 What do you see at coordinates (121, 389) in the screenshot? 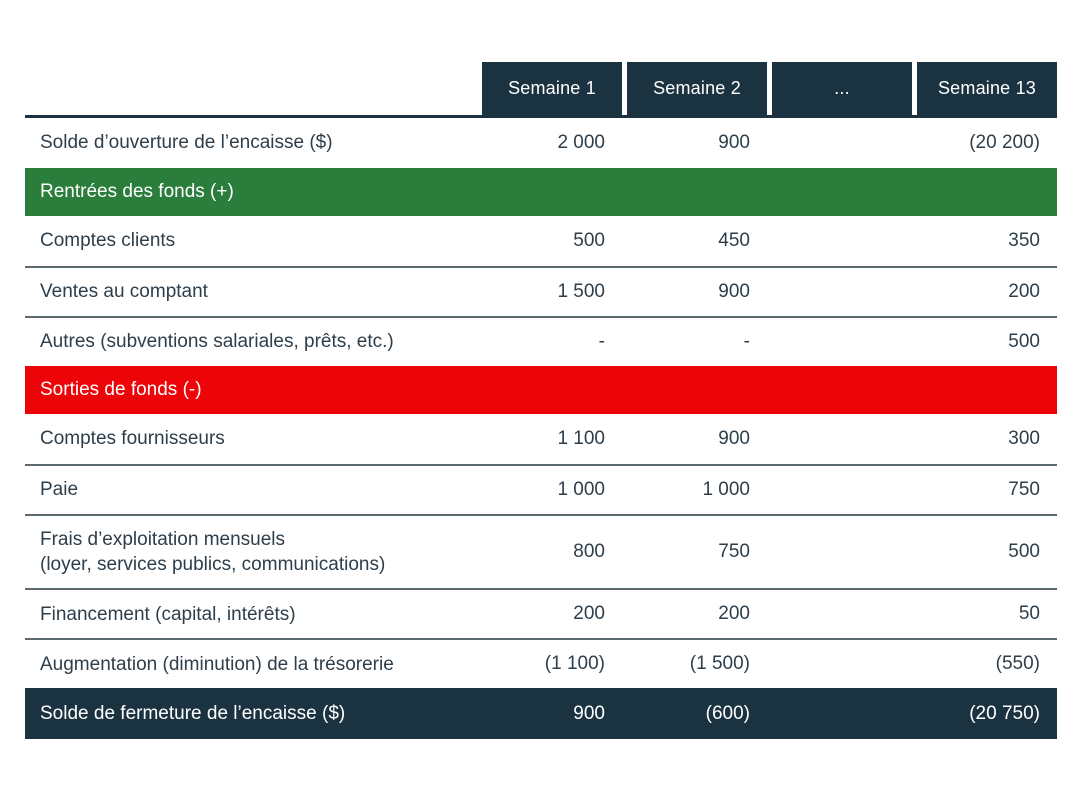
I see `section-header-label: Sorties de fonds (-)` at bounding box center [121, 389].